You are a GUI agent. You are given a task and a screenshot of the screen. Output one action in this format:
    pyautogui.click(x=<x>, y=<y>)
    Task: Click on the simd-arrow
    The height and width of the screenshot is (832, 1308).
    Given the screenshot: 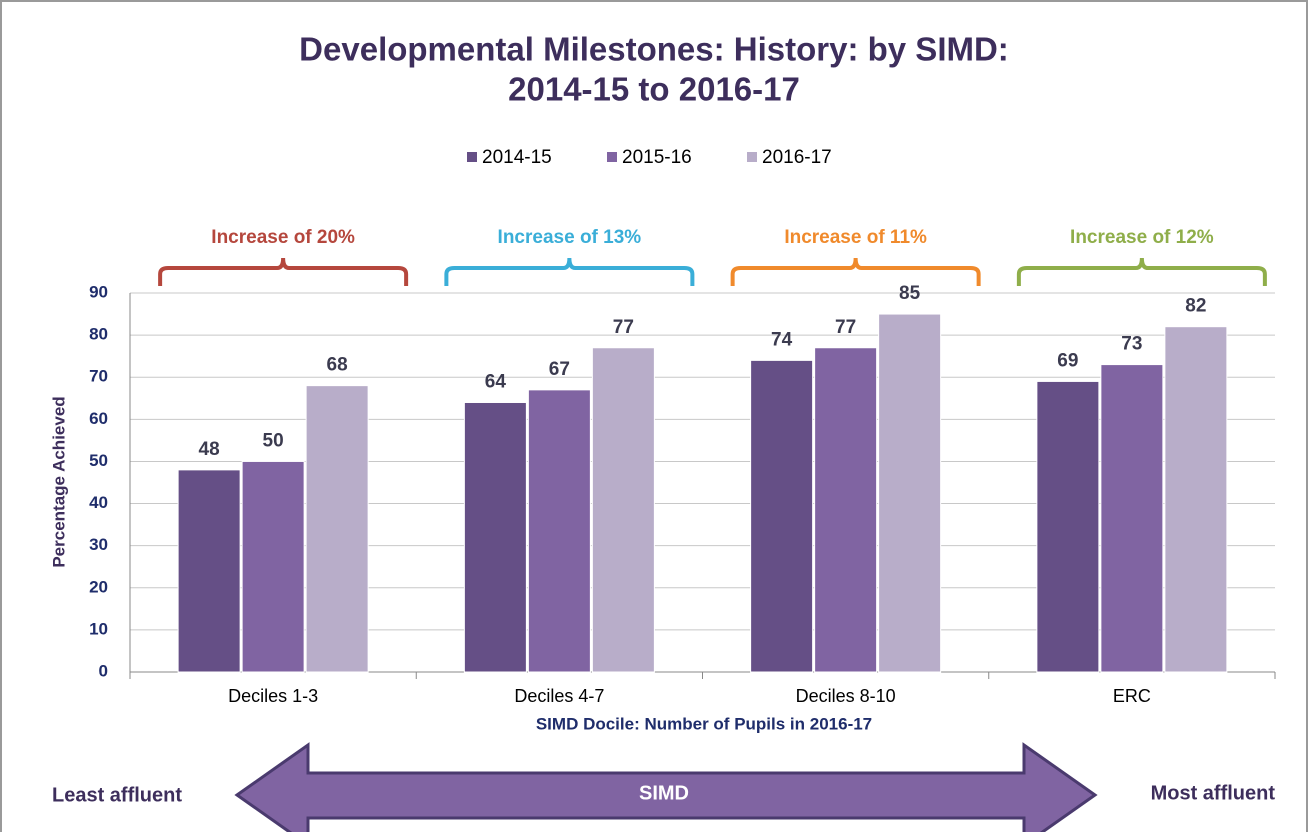 What is the action you would take?
    pyautogui.click(x=666, y=787)
    